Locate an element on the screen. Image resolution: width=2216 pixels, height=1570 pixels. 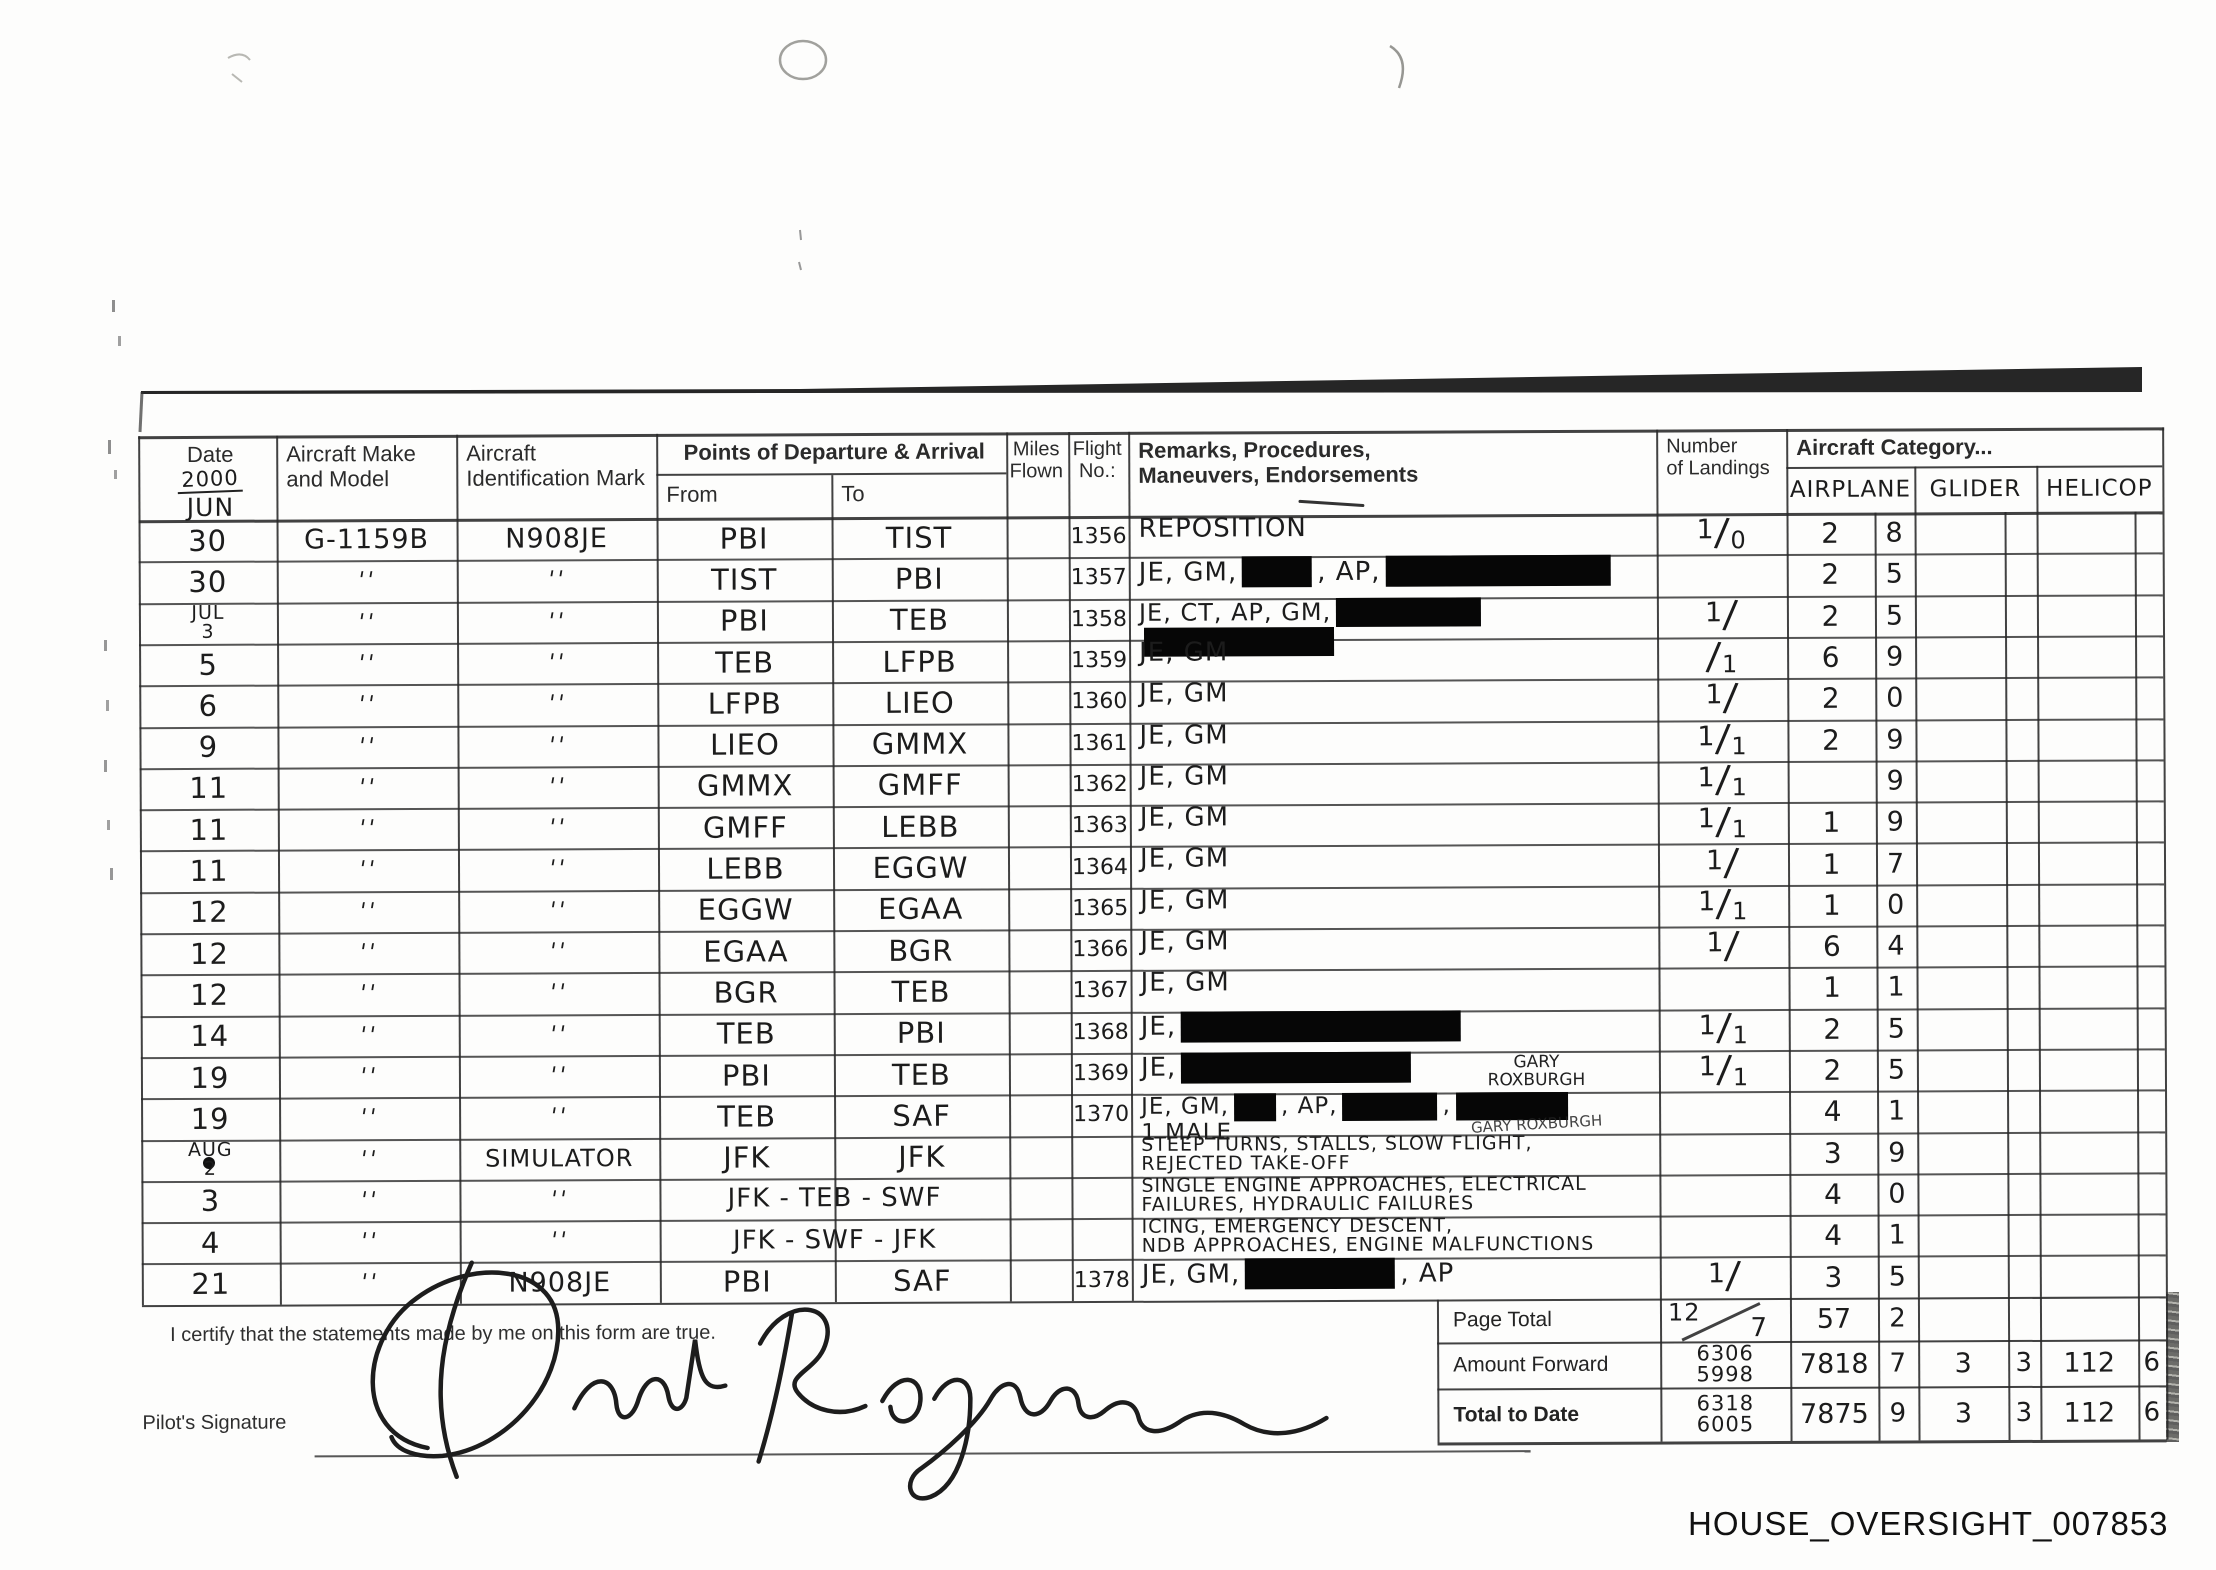
log-cell-date: 4 is located at coordinates (210, 1242).